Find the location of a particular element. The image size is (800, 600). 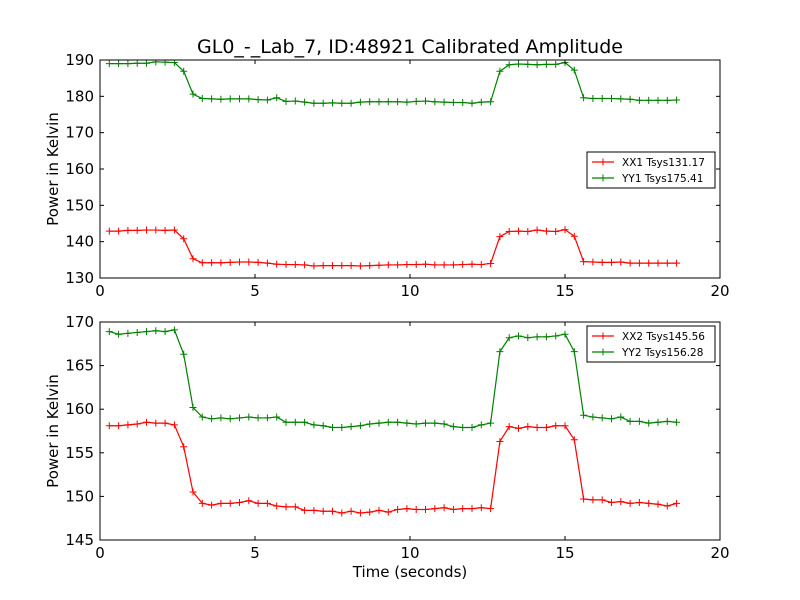

legend-item: YY2 Tsys156.28 is located at coordinates (647, 353).